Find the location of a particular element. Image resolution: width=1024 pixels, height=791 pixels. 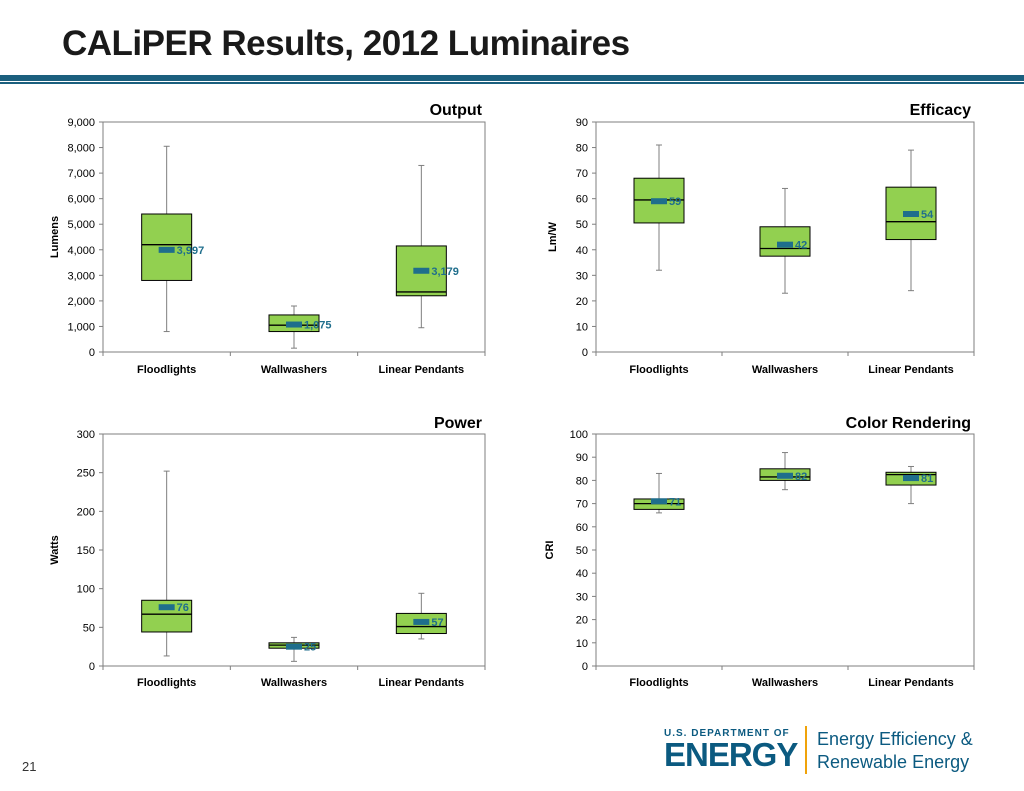

chart-title: Power is located at coordinates (458, 423).